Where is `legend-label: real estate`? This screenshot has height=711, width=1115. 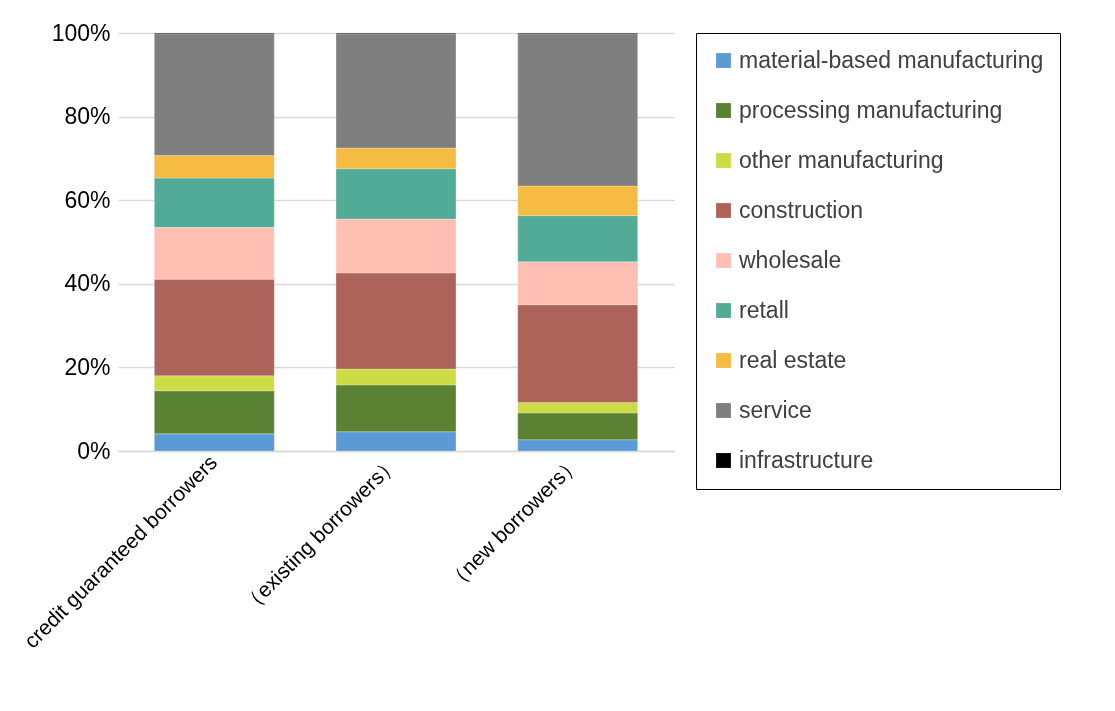
legend-label: real estate is located at coordinates (793, 359).